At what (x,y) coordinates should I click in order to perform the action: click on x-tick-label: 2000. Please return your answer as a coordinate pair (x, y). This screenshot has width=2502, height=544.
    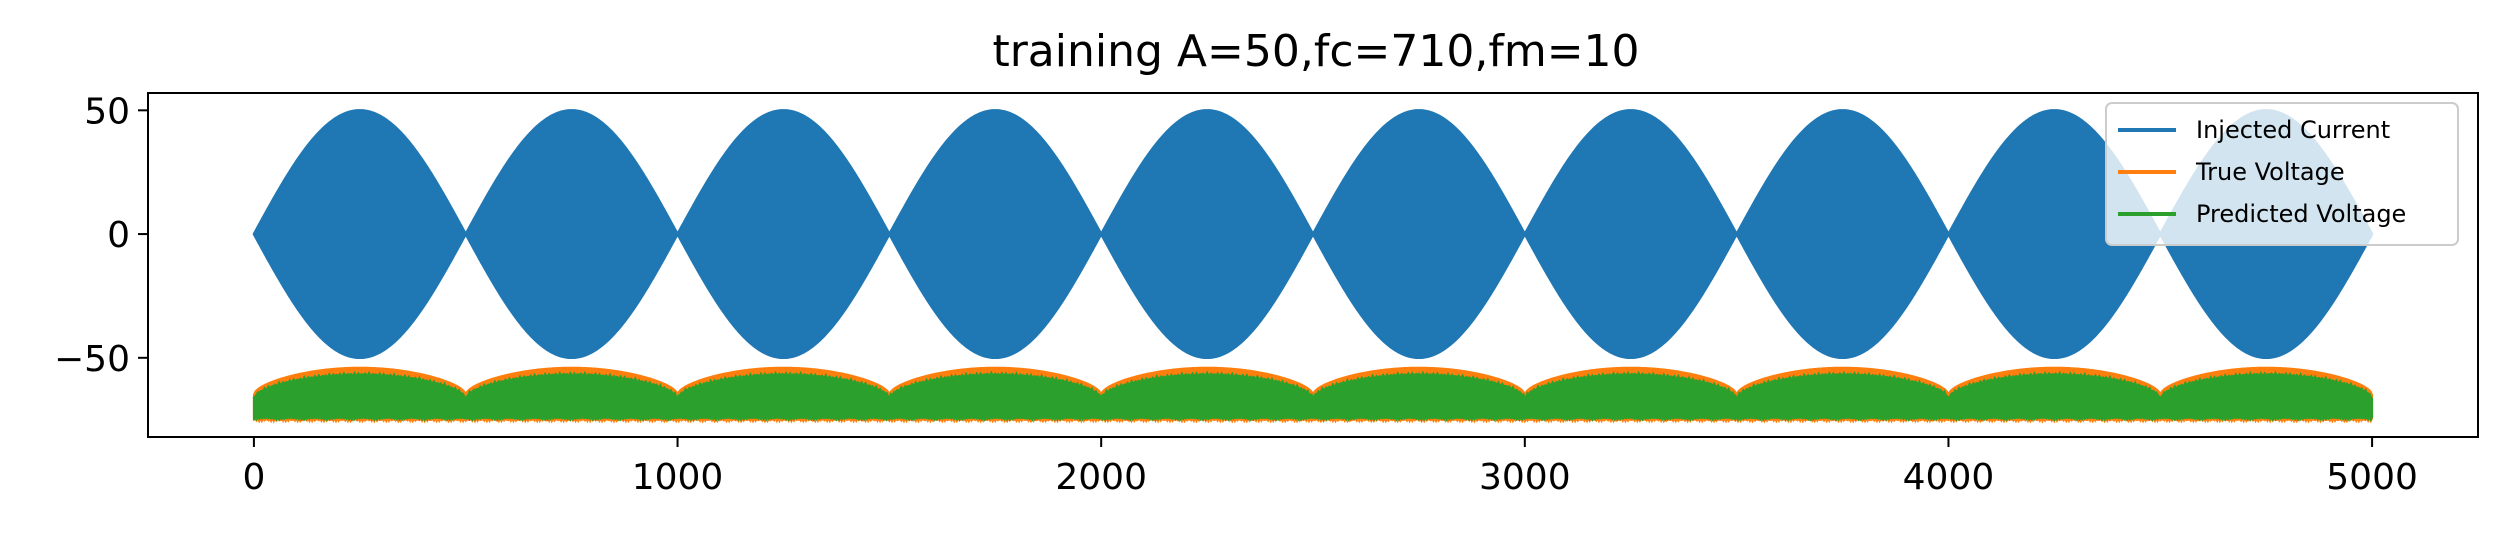
    Looking at the image, I should click on (1101, 477).